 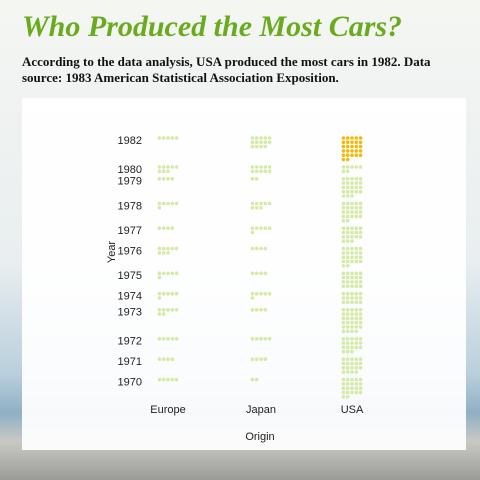 What do you see at coordinates (130, 206) in the screenshot?
I see `y-tick-label: 1978` at bounding box center [130, 206].